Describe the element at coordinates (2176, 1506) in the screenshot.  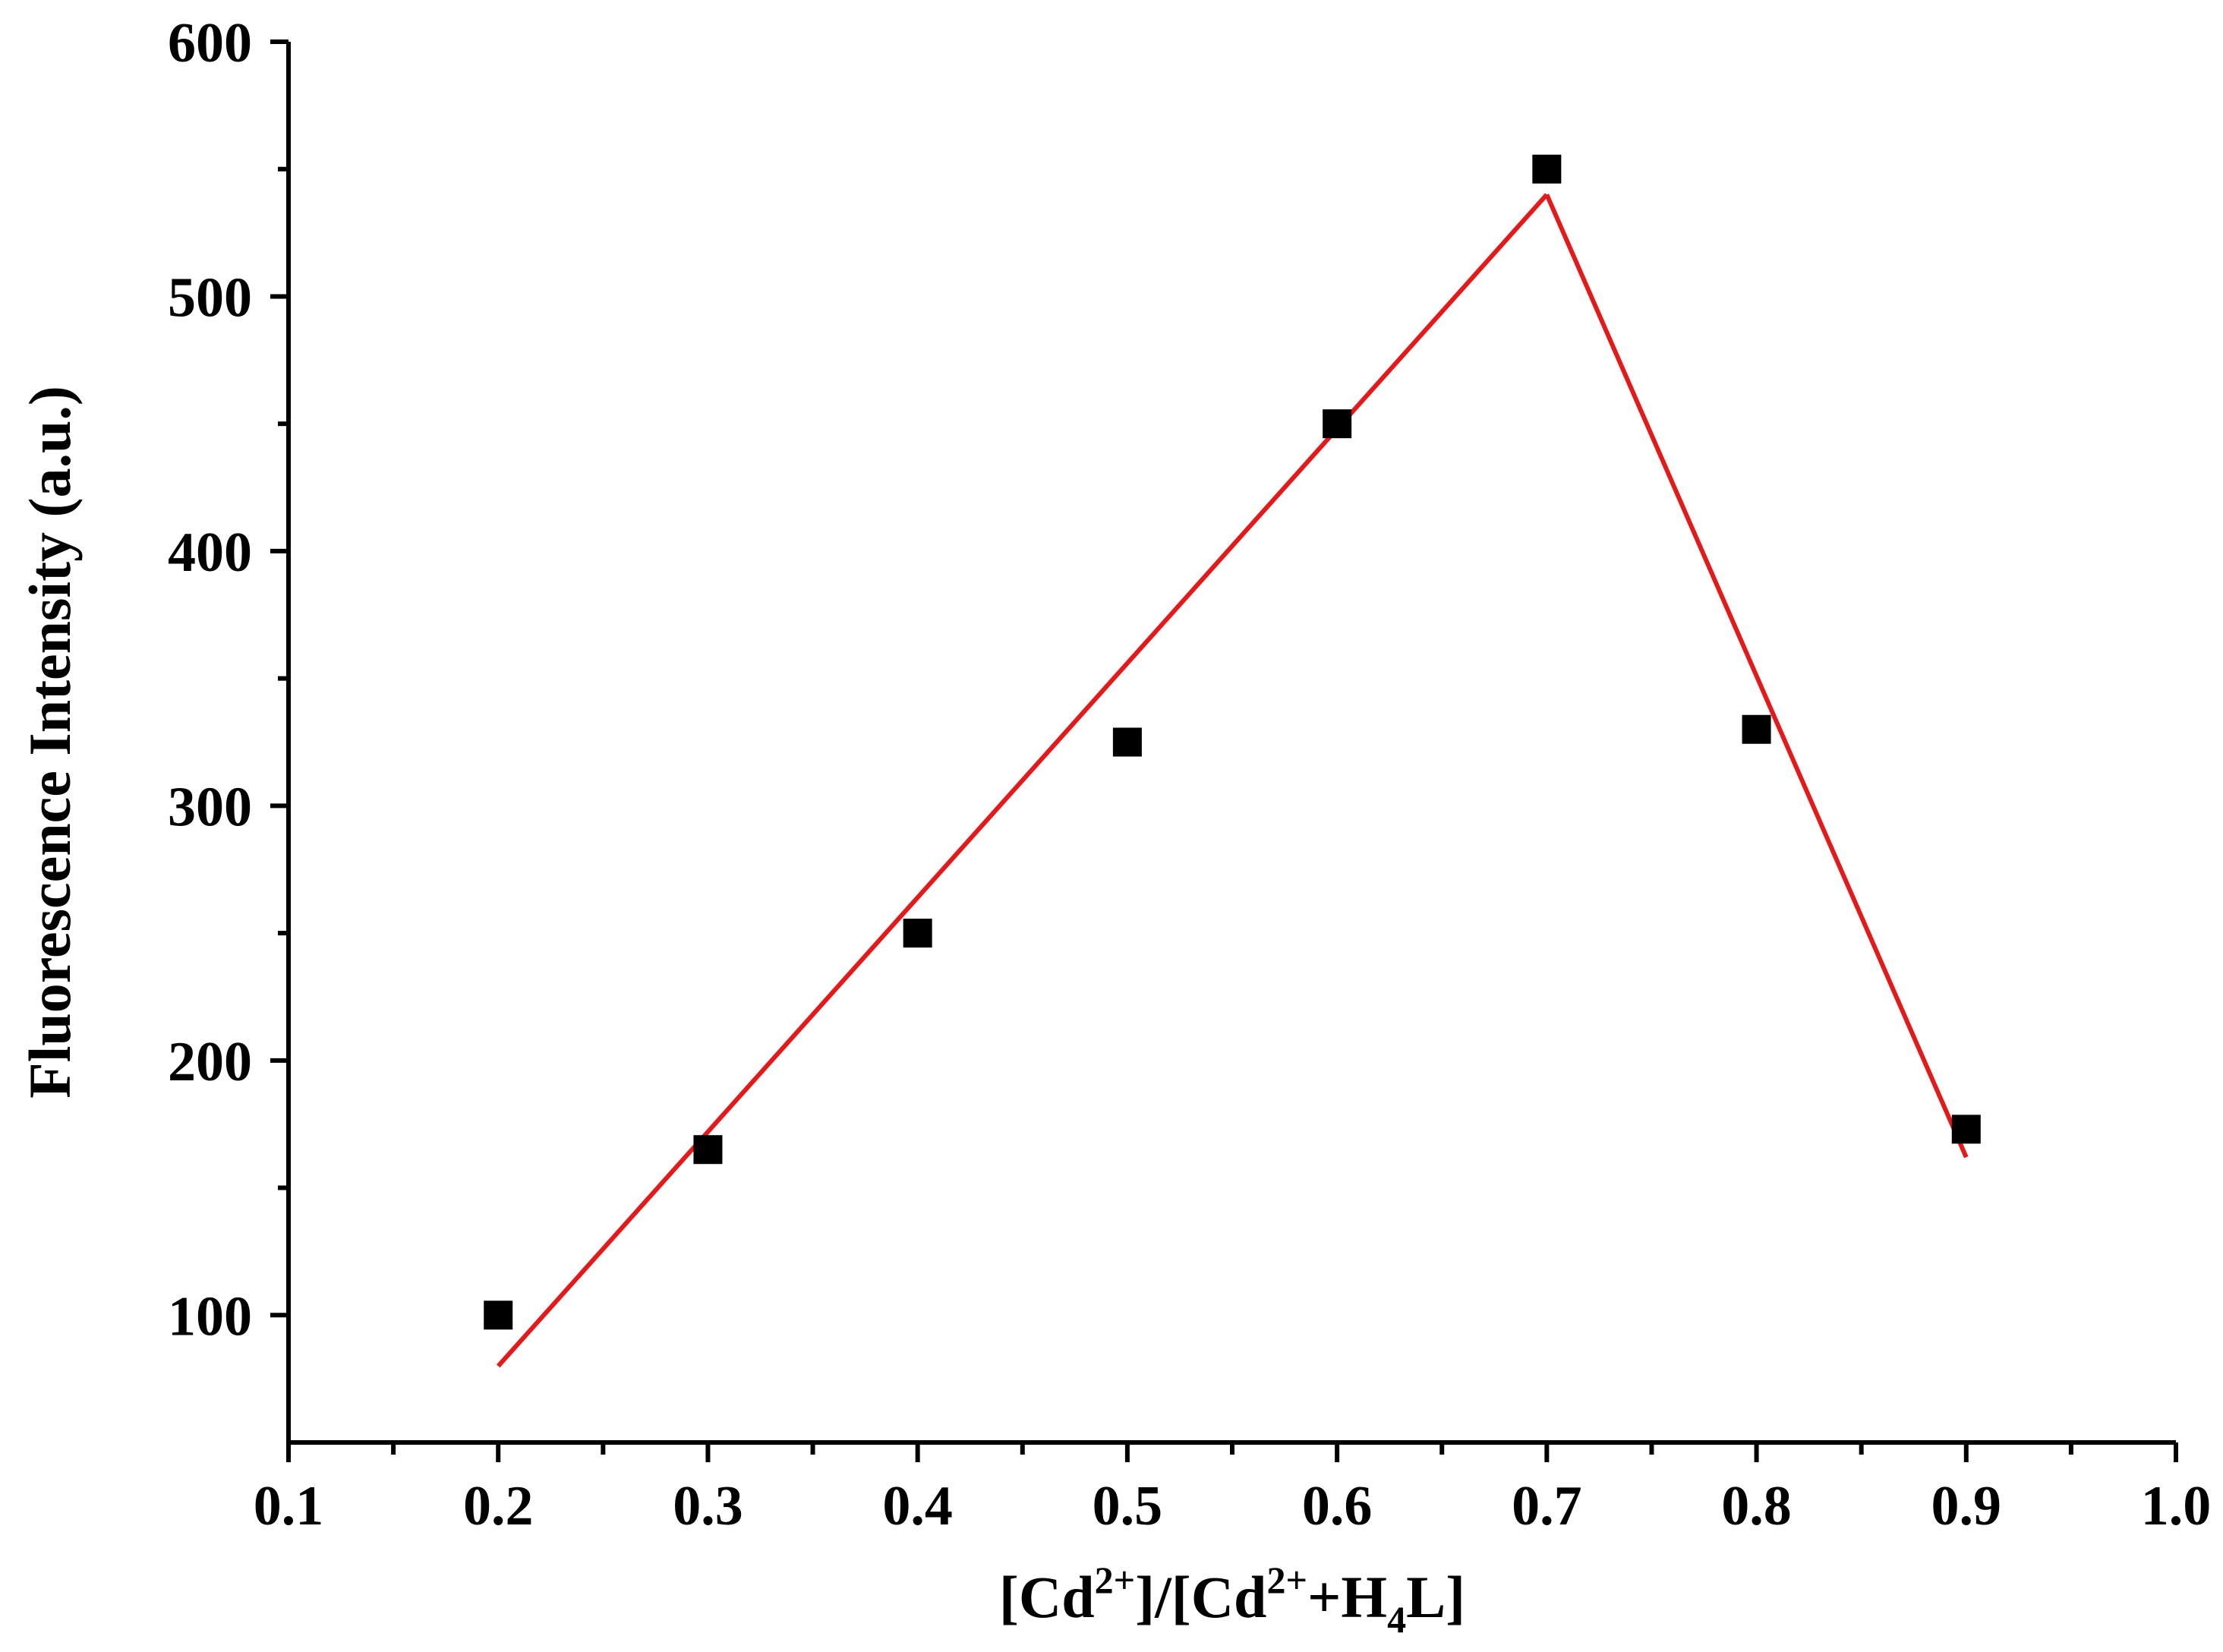
I see `x-tick-label: 1.0` at that location.